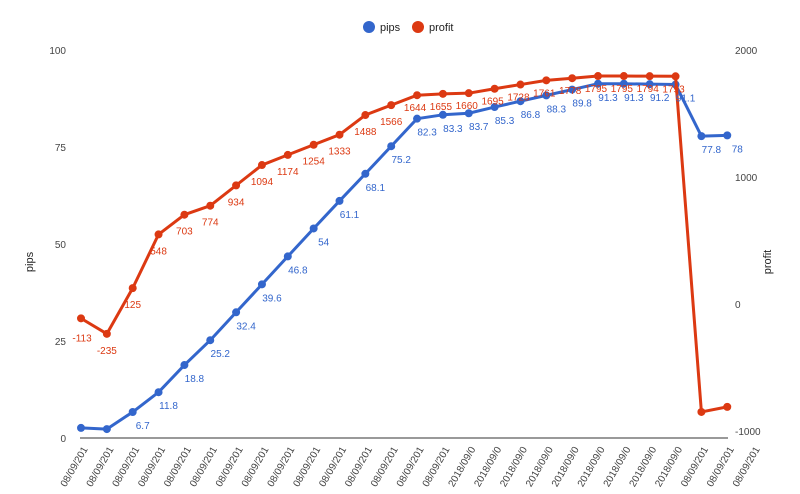 This screenshot has width=800, height=494. Describe the element at coordinates (746, 51) in the screenshot. I see `right-axis-tick-label: 2000` at that location.